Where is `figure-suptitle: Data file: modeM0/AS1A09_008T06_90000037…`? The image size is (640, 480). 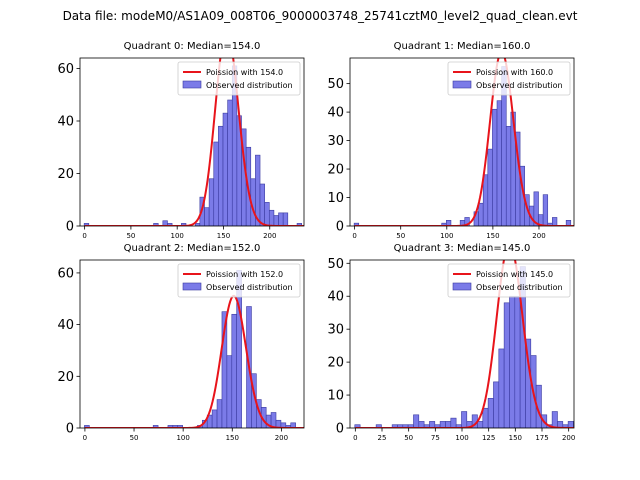
figure-suptitle: Data file: modeM0/AS1A09_008T06_90000037… is located at coordinates (320, 16).